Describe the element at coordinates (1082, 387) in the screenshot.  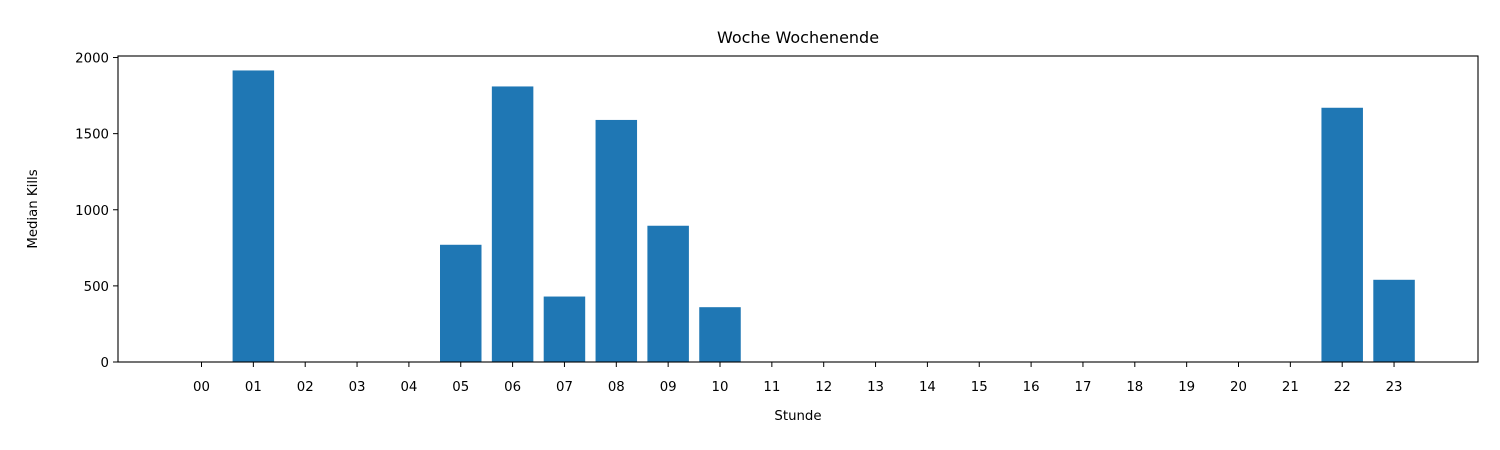
I see `x-tick-label: 17` at that location.